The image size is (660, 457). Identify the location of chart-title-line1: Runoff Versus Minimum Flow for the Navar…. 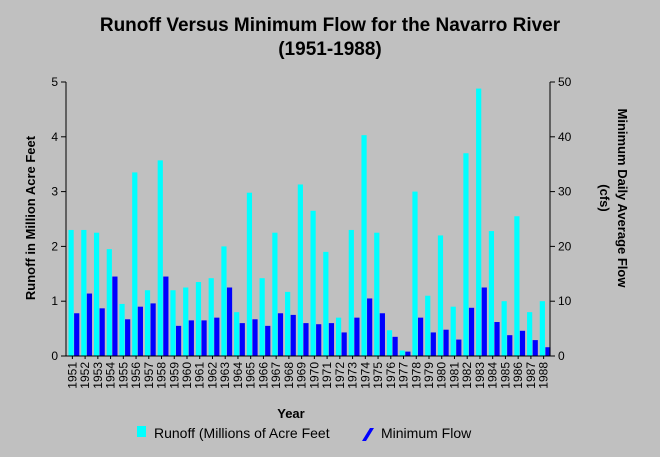
(330, 25).